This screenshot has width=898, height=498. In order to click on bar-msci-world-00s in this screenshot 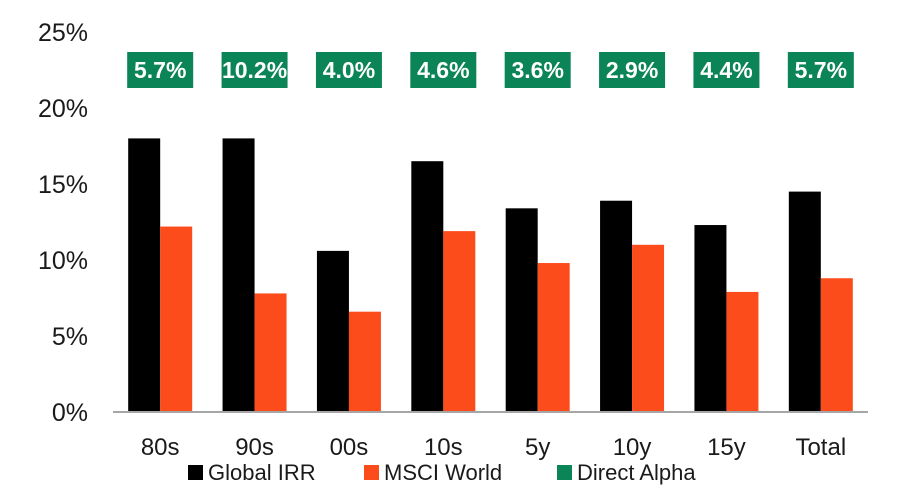, I will do `click(364, 361)`.